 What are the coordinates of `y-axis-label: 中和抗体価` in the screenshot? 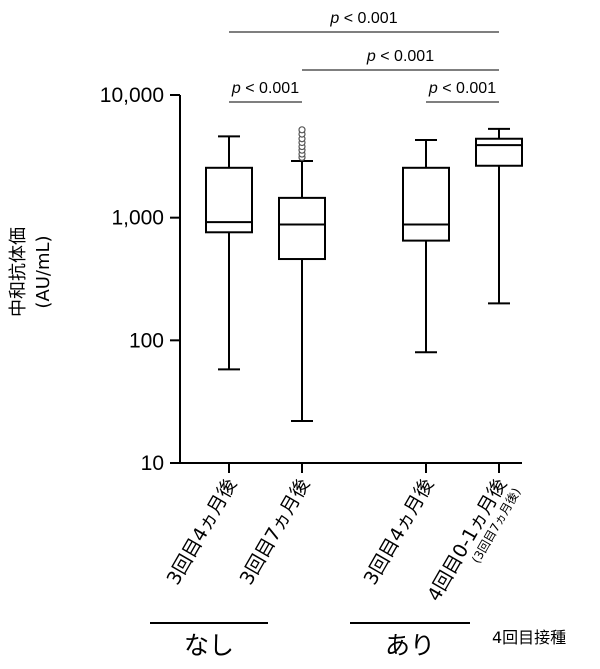 It's located at (18, 272).